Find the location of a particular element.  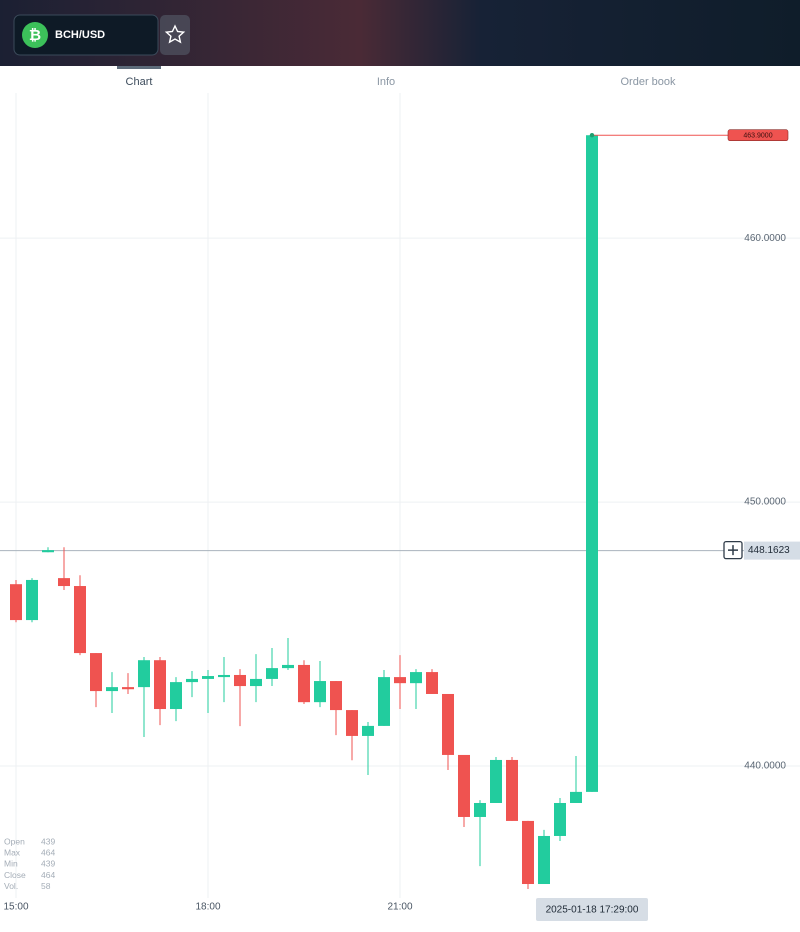

coin-icon is located at coordinates (35, 35).